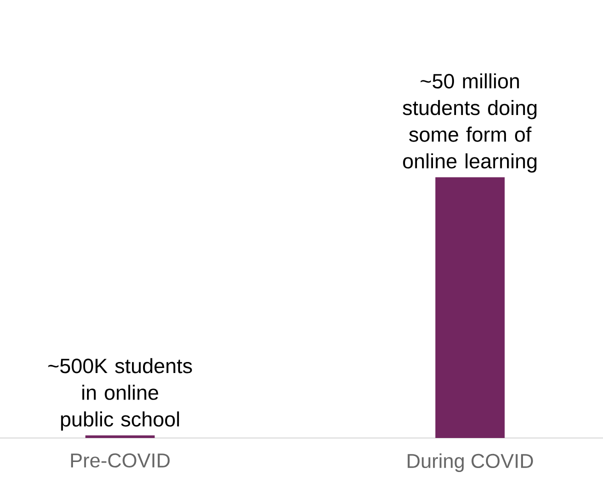 Image resolution: width=603 pixels, height=497 pixels. I want to click on data-label: ~50 million students doing some form of online learning, so click(469, 123).